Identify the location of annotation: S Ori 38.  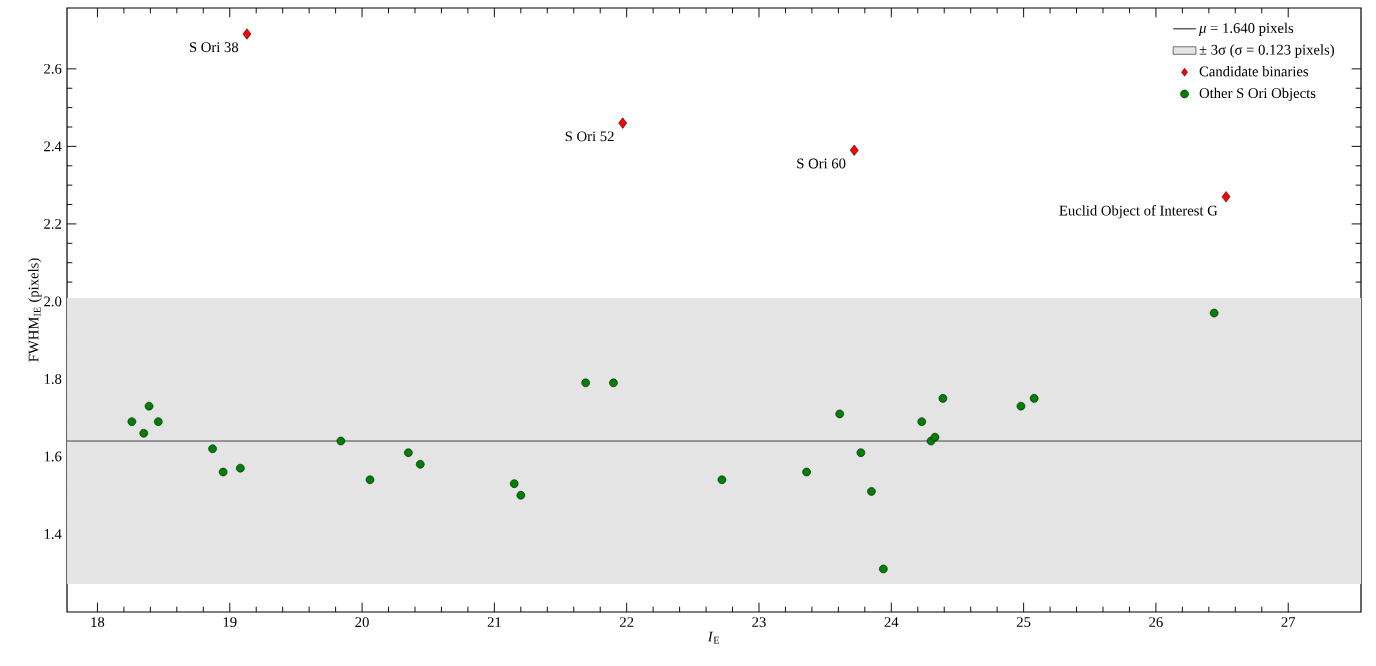
(214, 47).